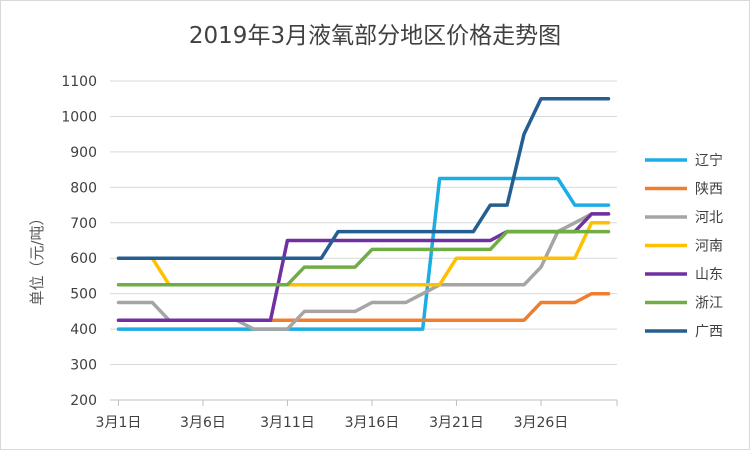  I want to click on y-tick-label: 300, so click(83, 366).